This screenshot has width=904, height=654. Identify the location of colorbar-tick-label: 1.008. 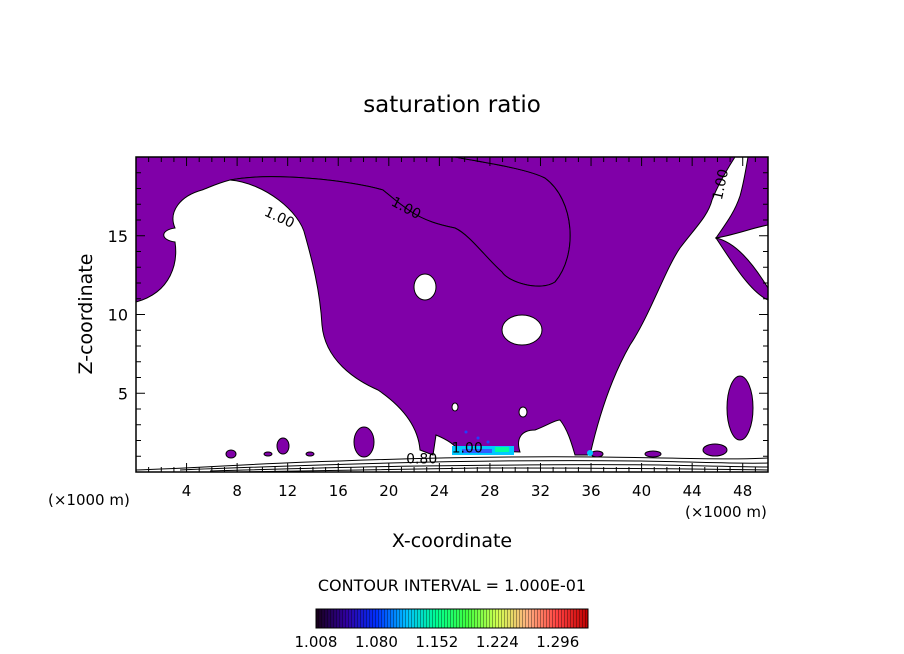
(316, 642).